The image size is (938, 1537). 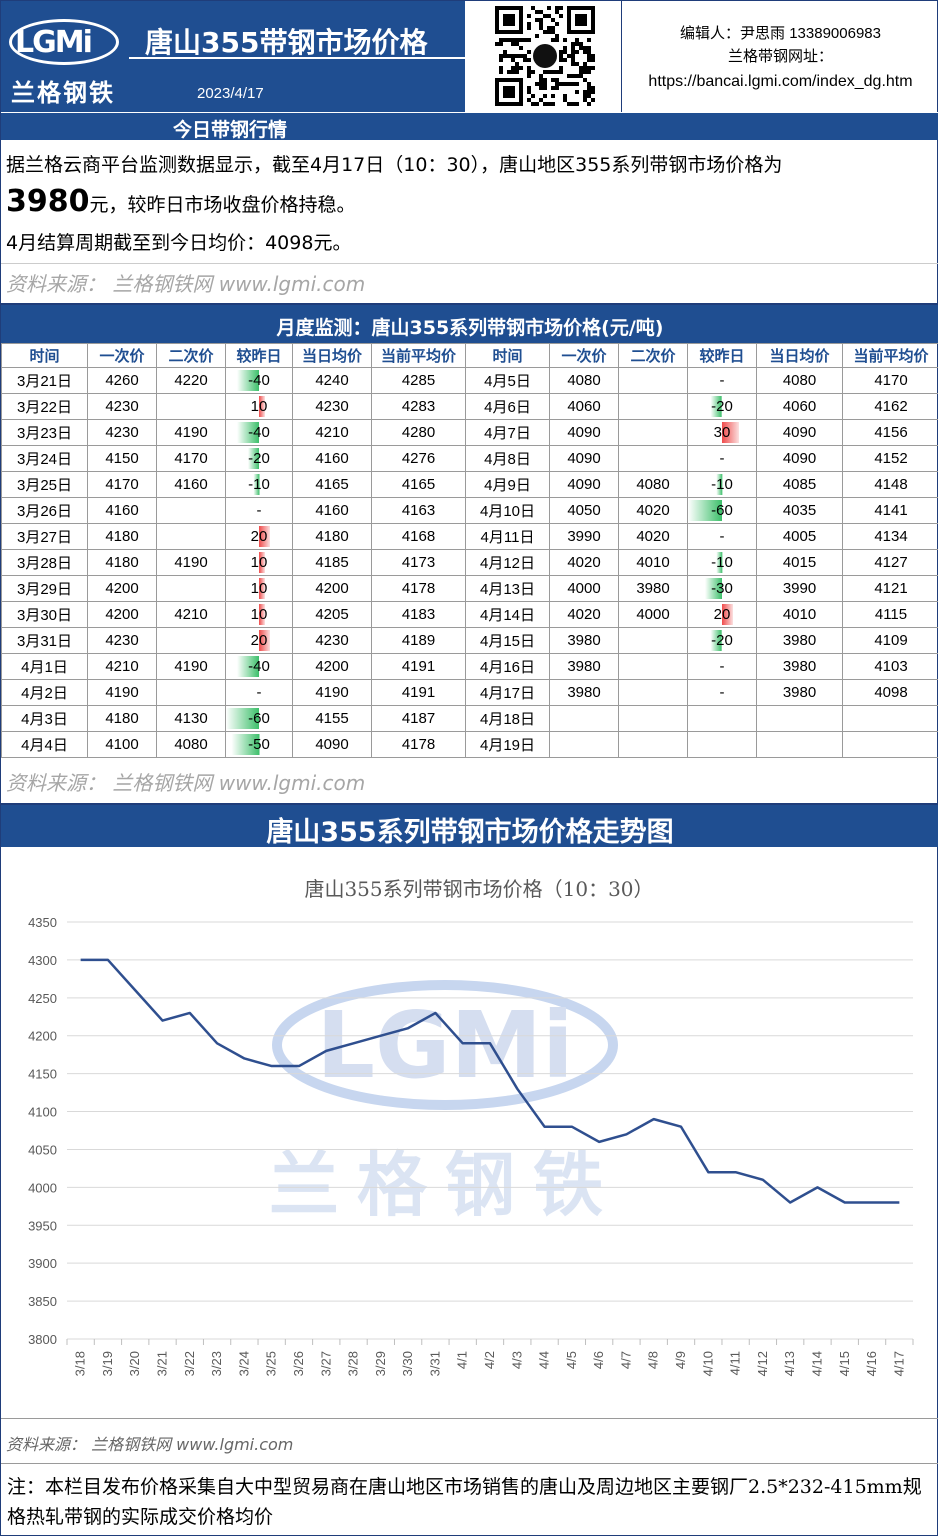 What do you see at coordinates (122, 719) in the screenshot?
I see `first-price-cell: 4180` at bounding box center [122, 719].